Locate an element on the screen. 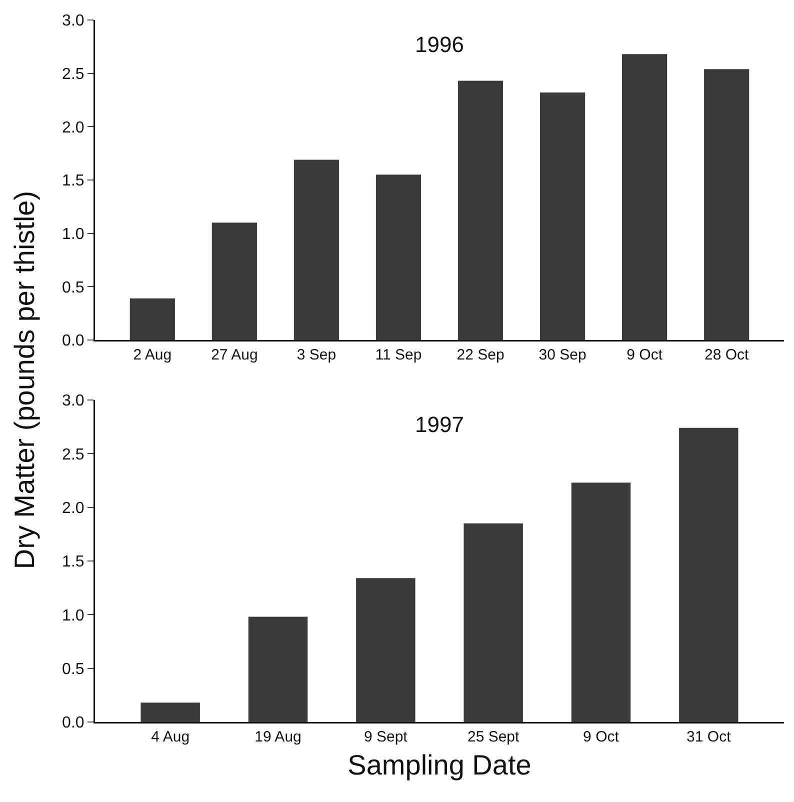  y-axis-title: Dry Matter (pounds per thistle) is located at coordinates (25, 380).